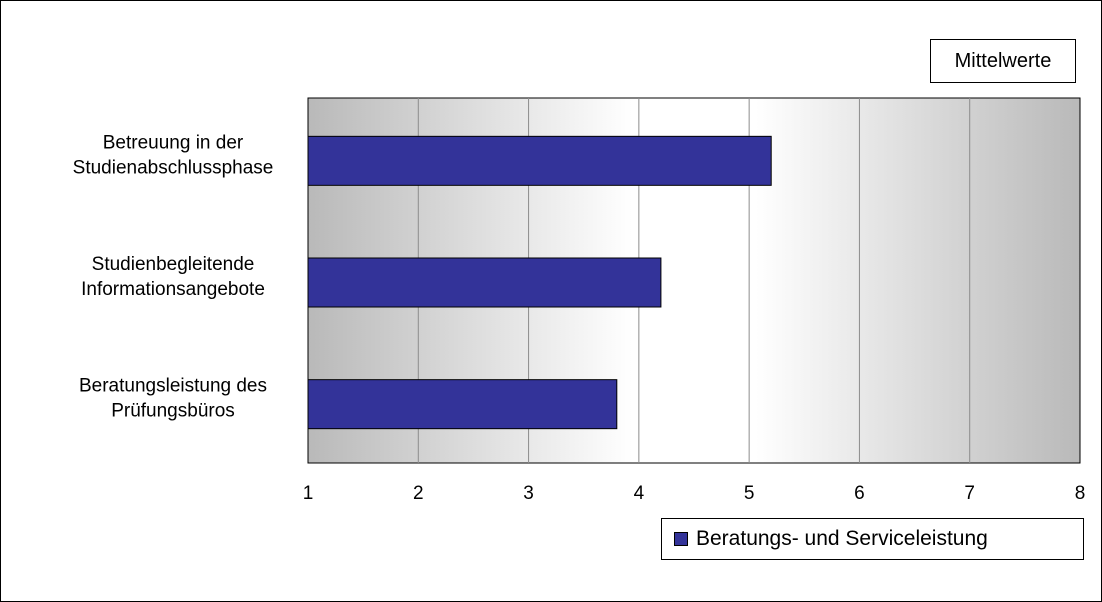 This screenshot has width=1102, height=602. What do you see at coordinates (418, 493) in the screenshot?
I see `x-tick-label: 2` at bounding box center [418, 493].